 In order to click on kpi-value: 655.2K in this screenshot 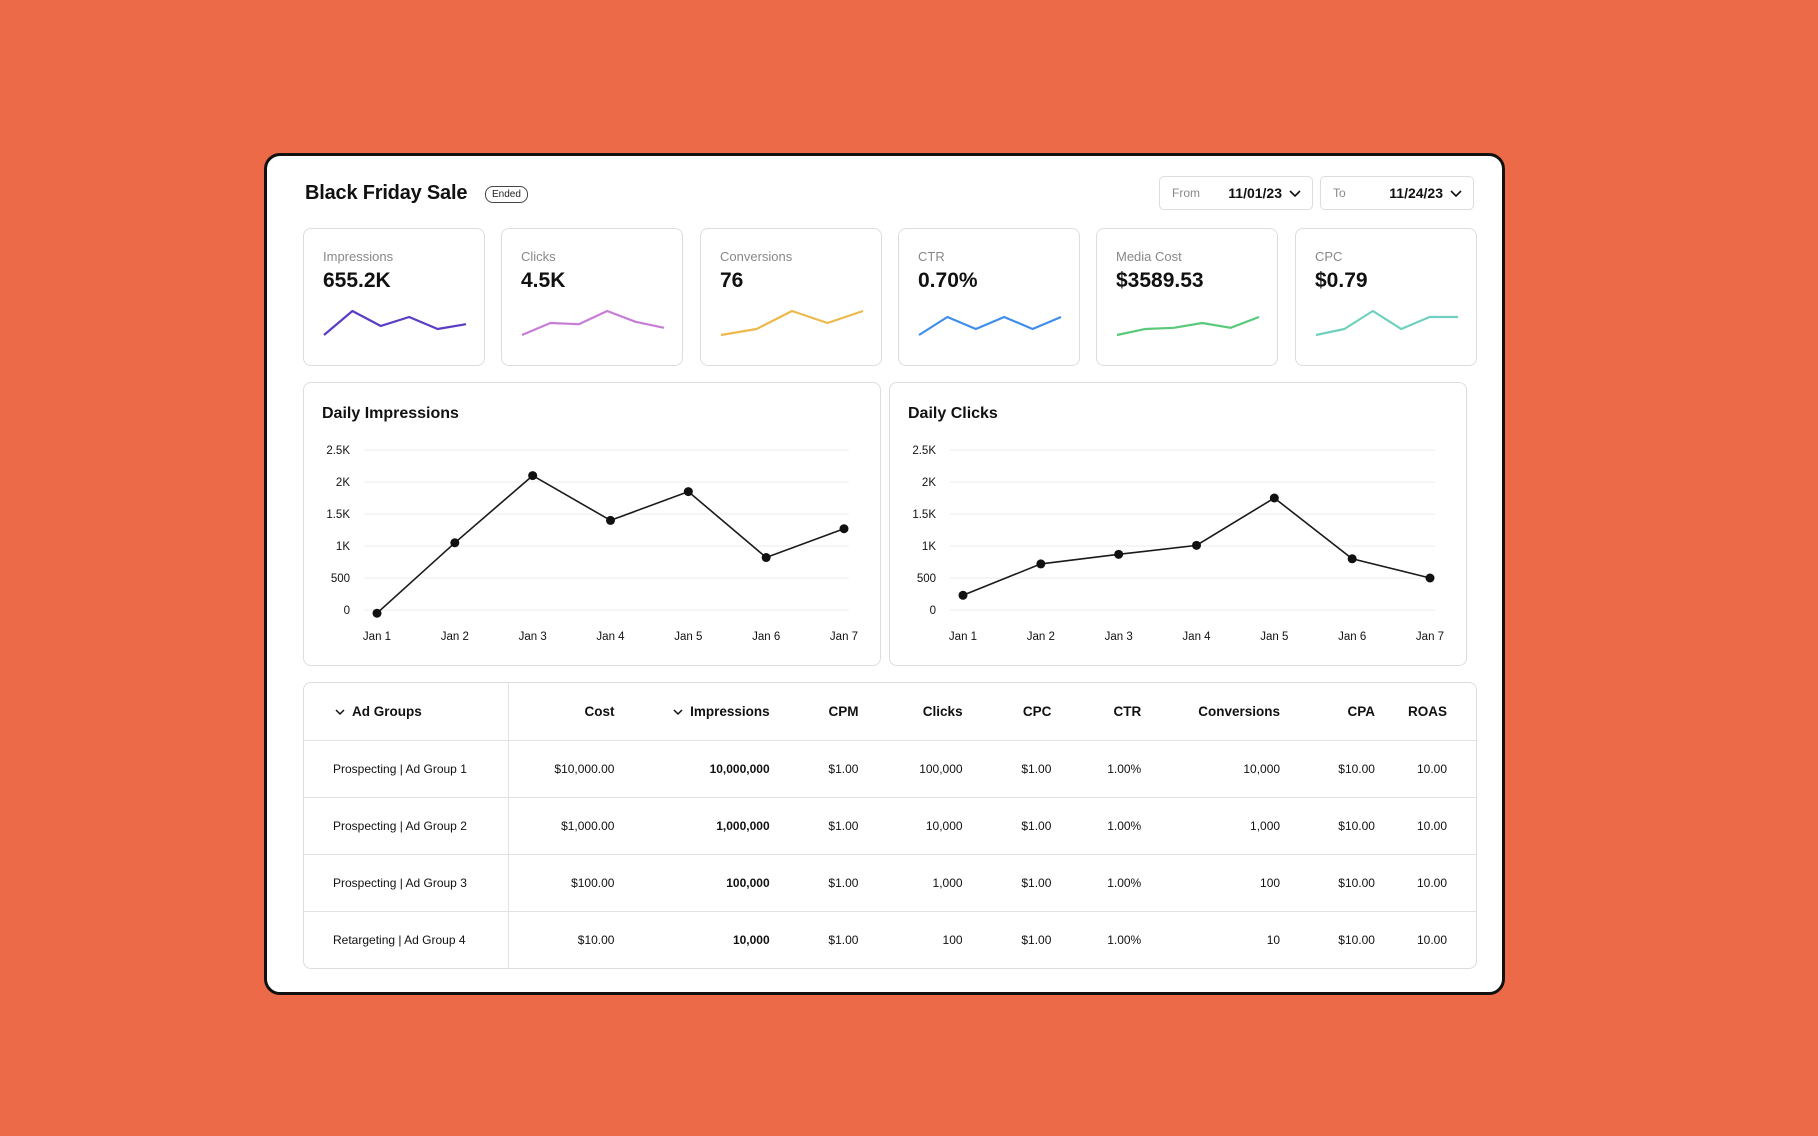, I will do `click(357, 280)`.